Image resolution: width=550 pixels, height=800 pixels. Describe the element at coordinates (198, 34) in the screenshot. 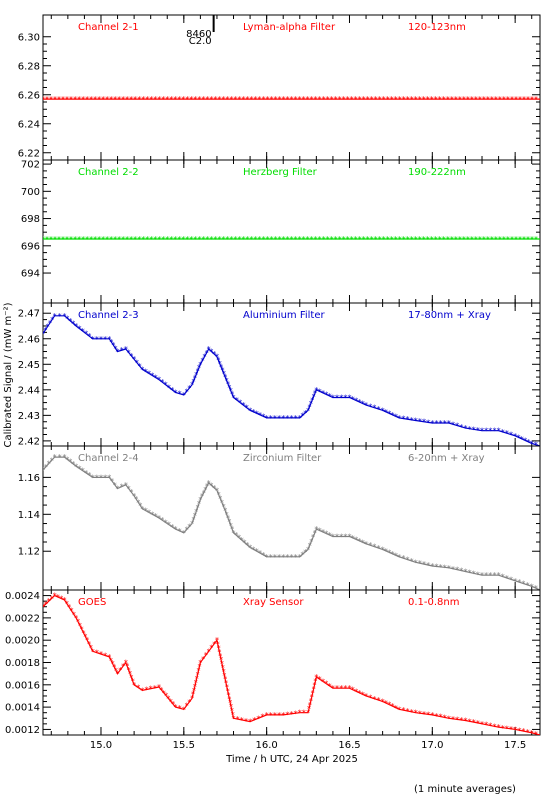

I see `flare-annotation-text: 8460` at that location.